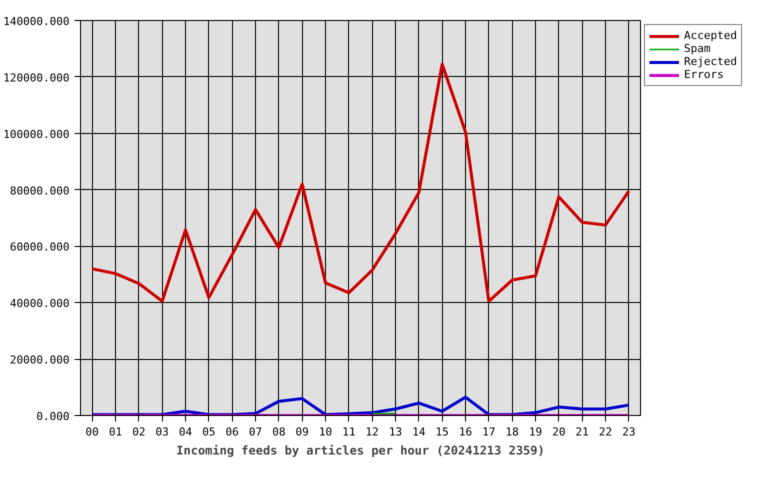 This screenshot has height=480, width=780. Describe the element at coordinates (232, 432) in the screenshot. I see `x-tick-label: 06` at that location.